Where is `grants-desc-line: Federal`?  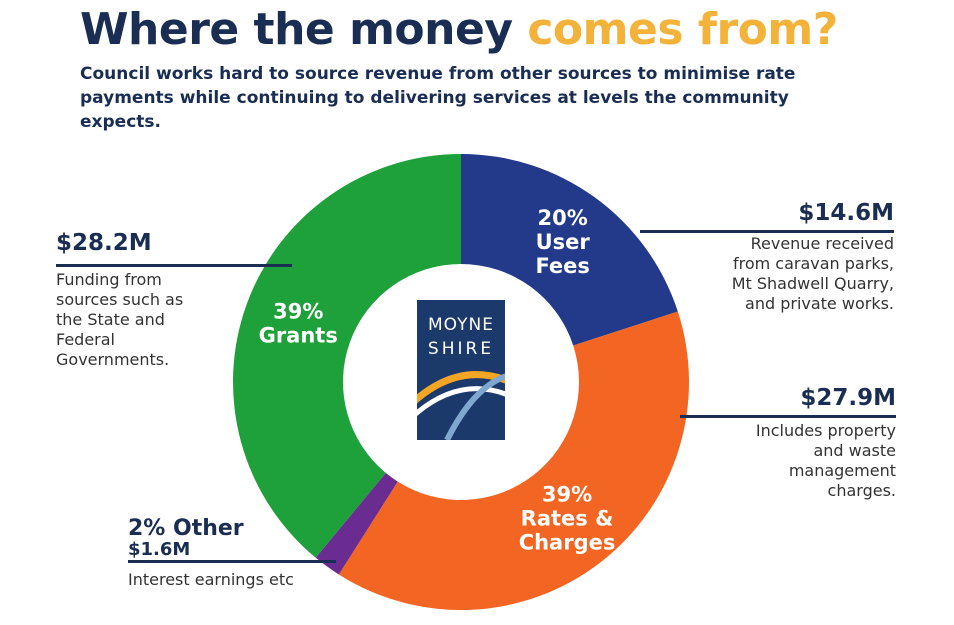 grants-desc-line: Federal is located at coordinates (85, 339).